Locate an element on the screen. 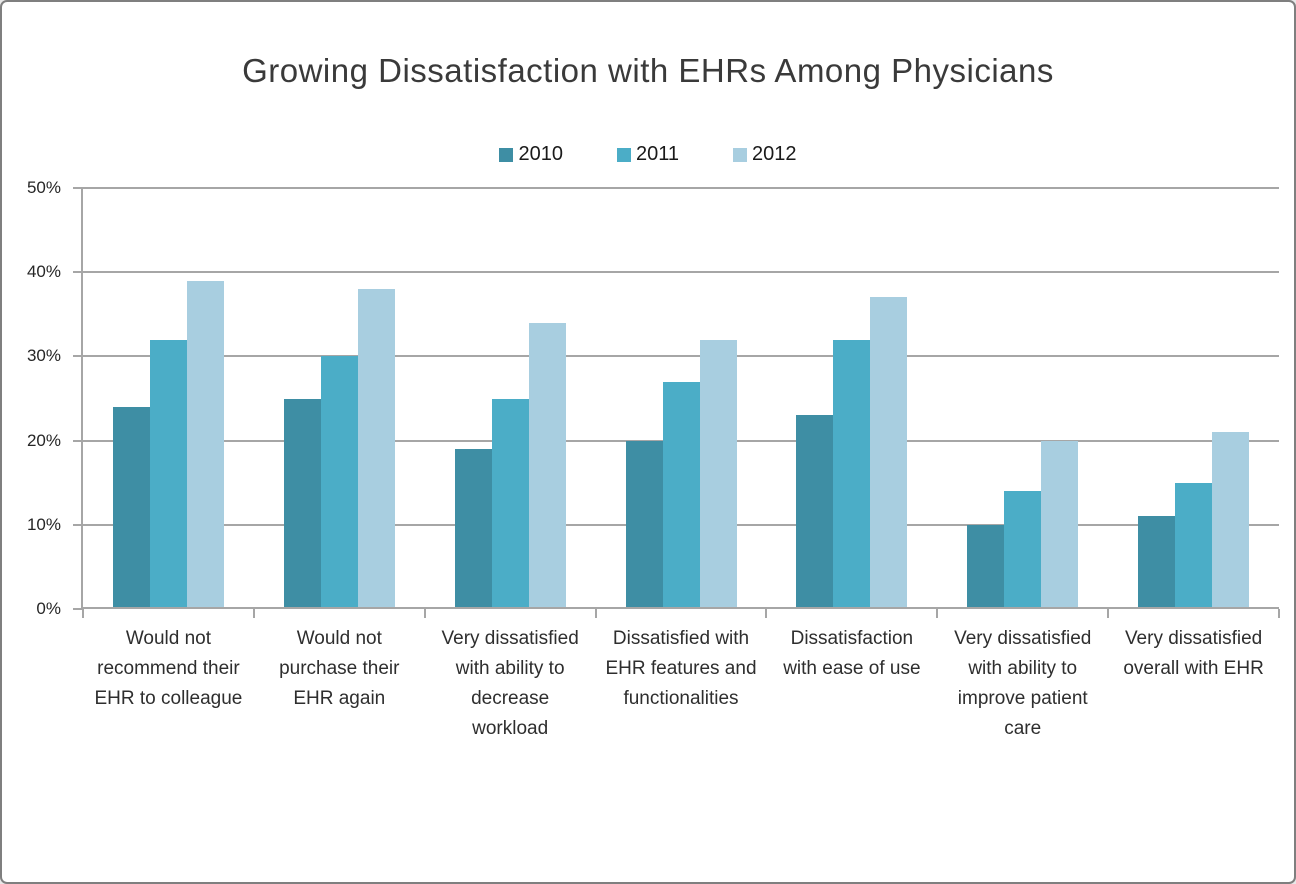 This screenshot has height=884, width=1296. legend-item-2010: 2010 is located at coordinates (531, 154).